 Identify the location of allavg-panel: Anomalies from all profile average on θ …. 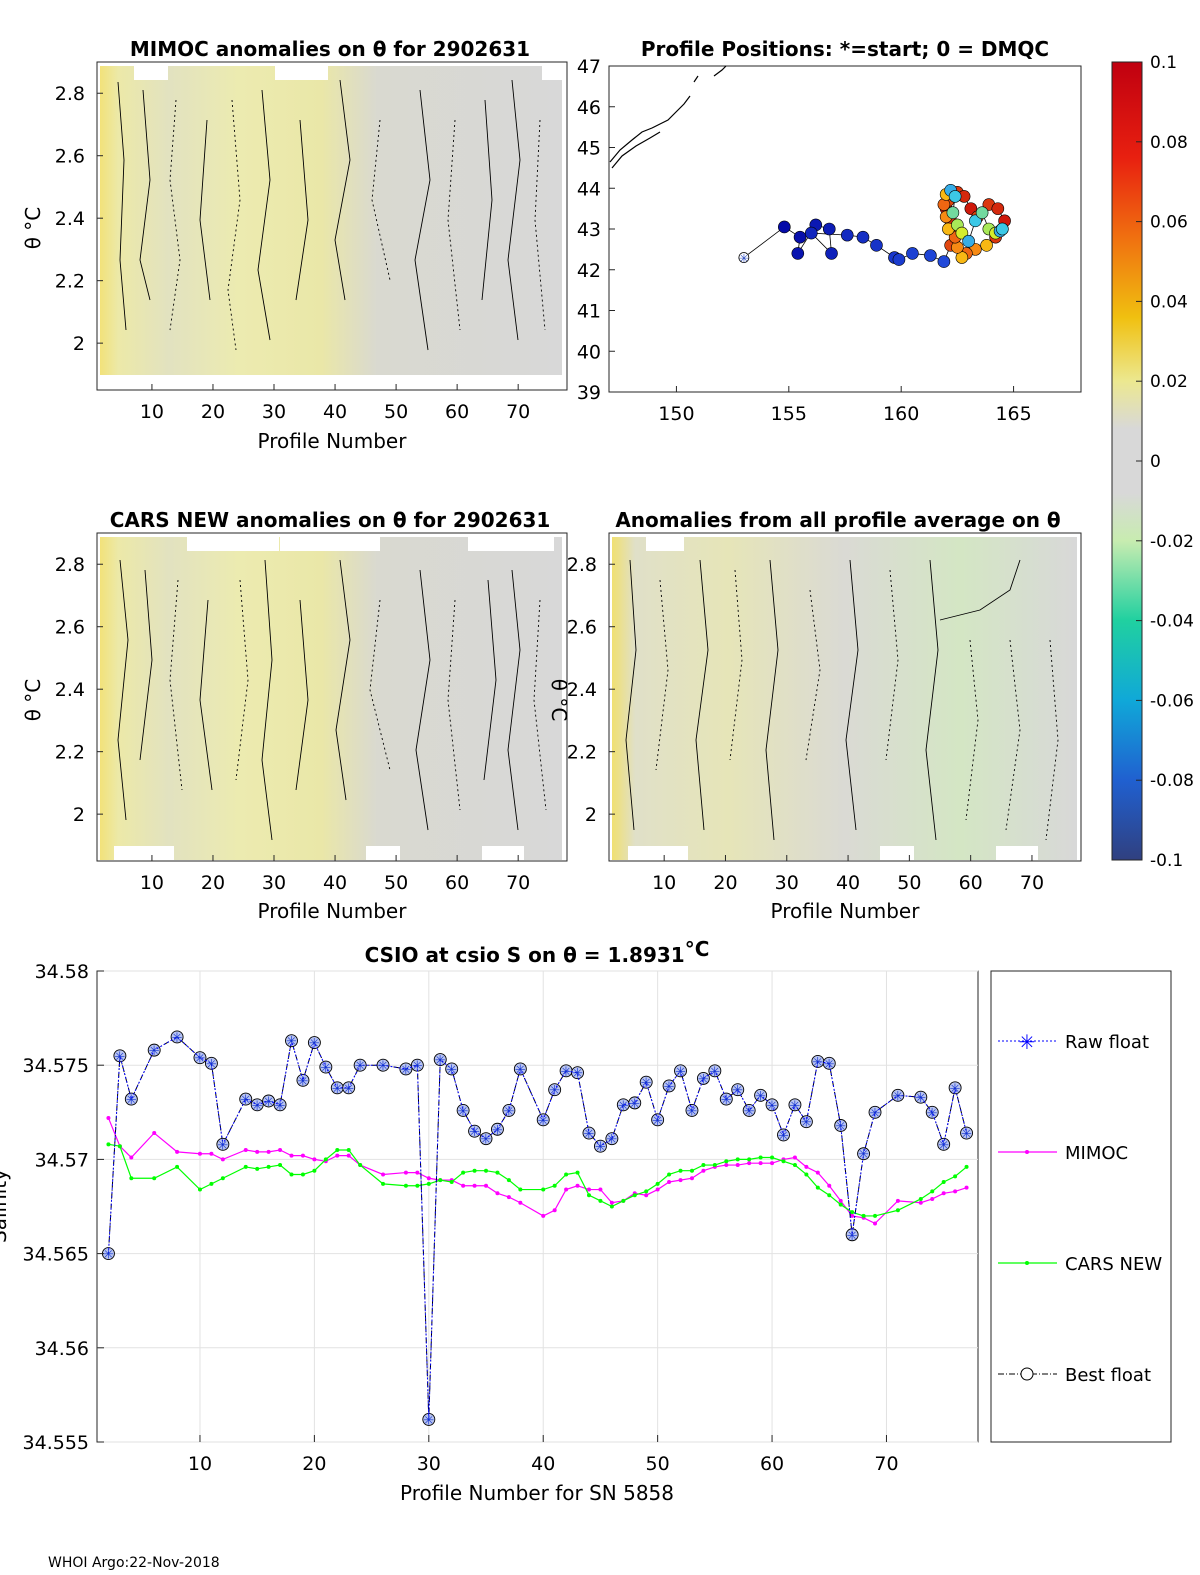
(814, 715).